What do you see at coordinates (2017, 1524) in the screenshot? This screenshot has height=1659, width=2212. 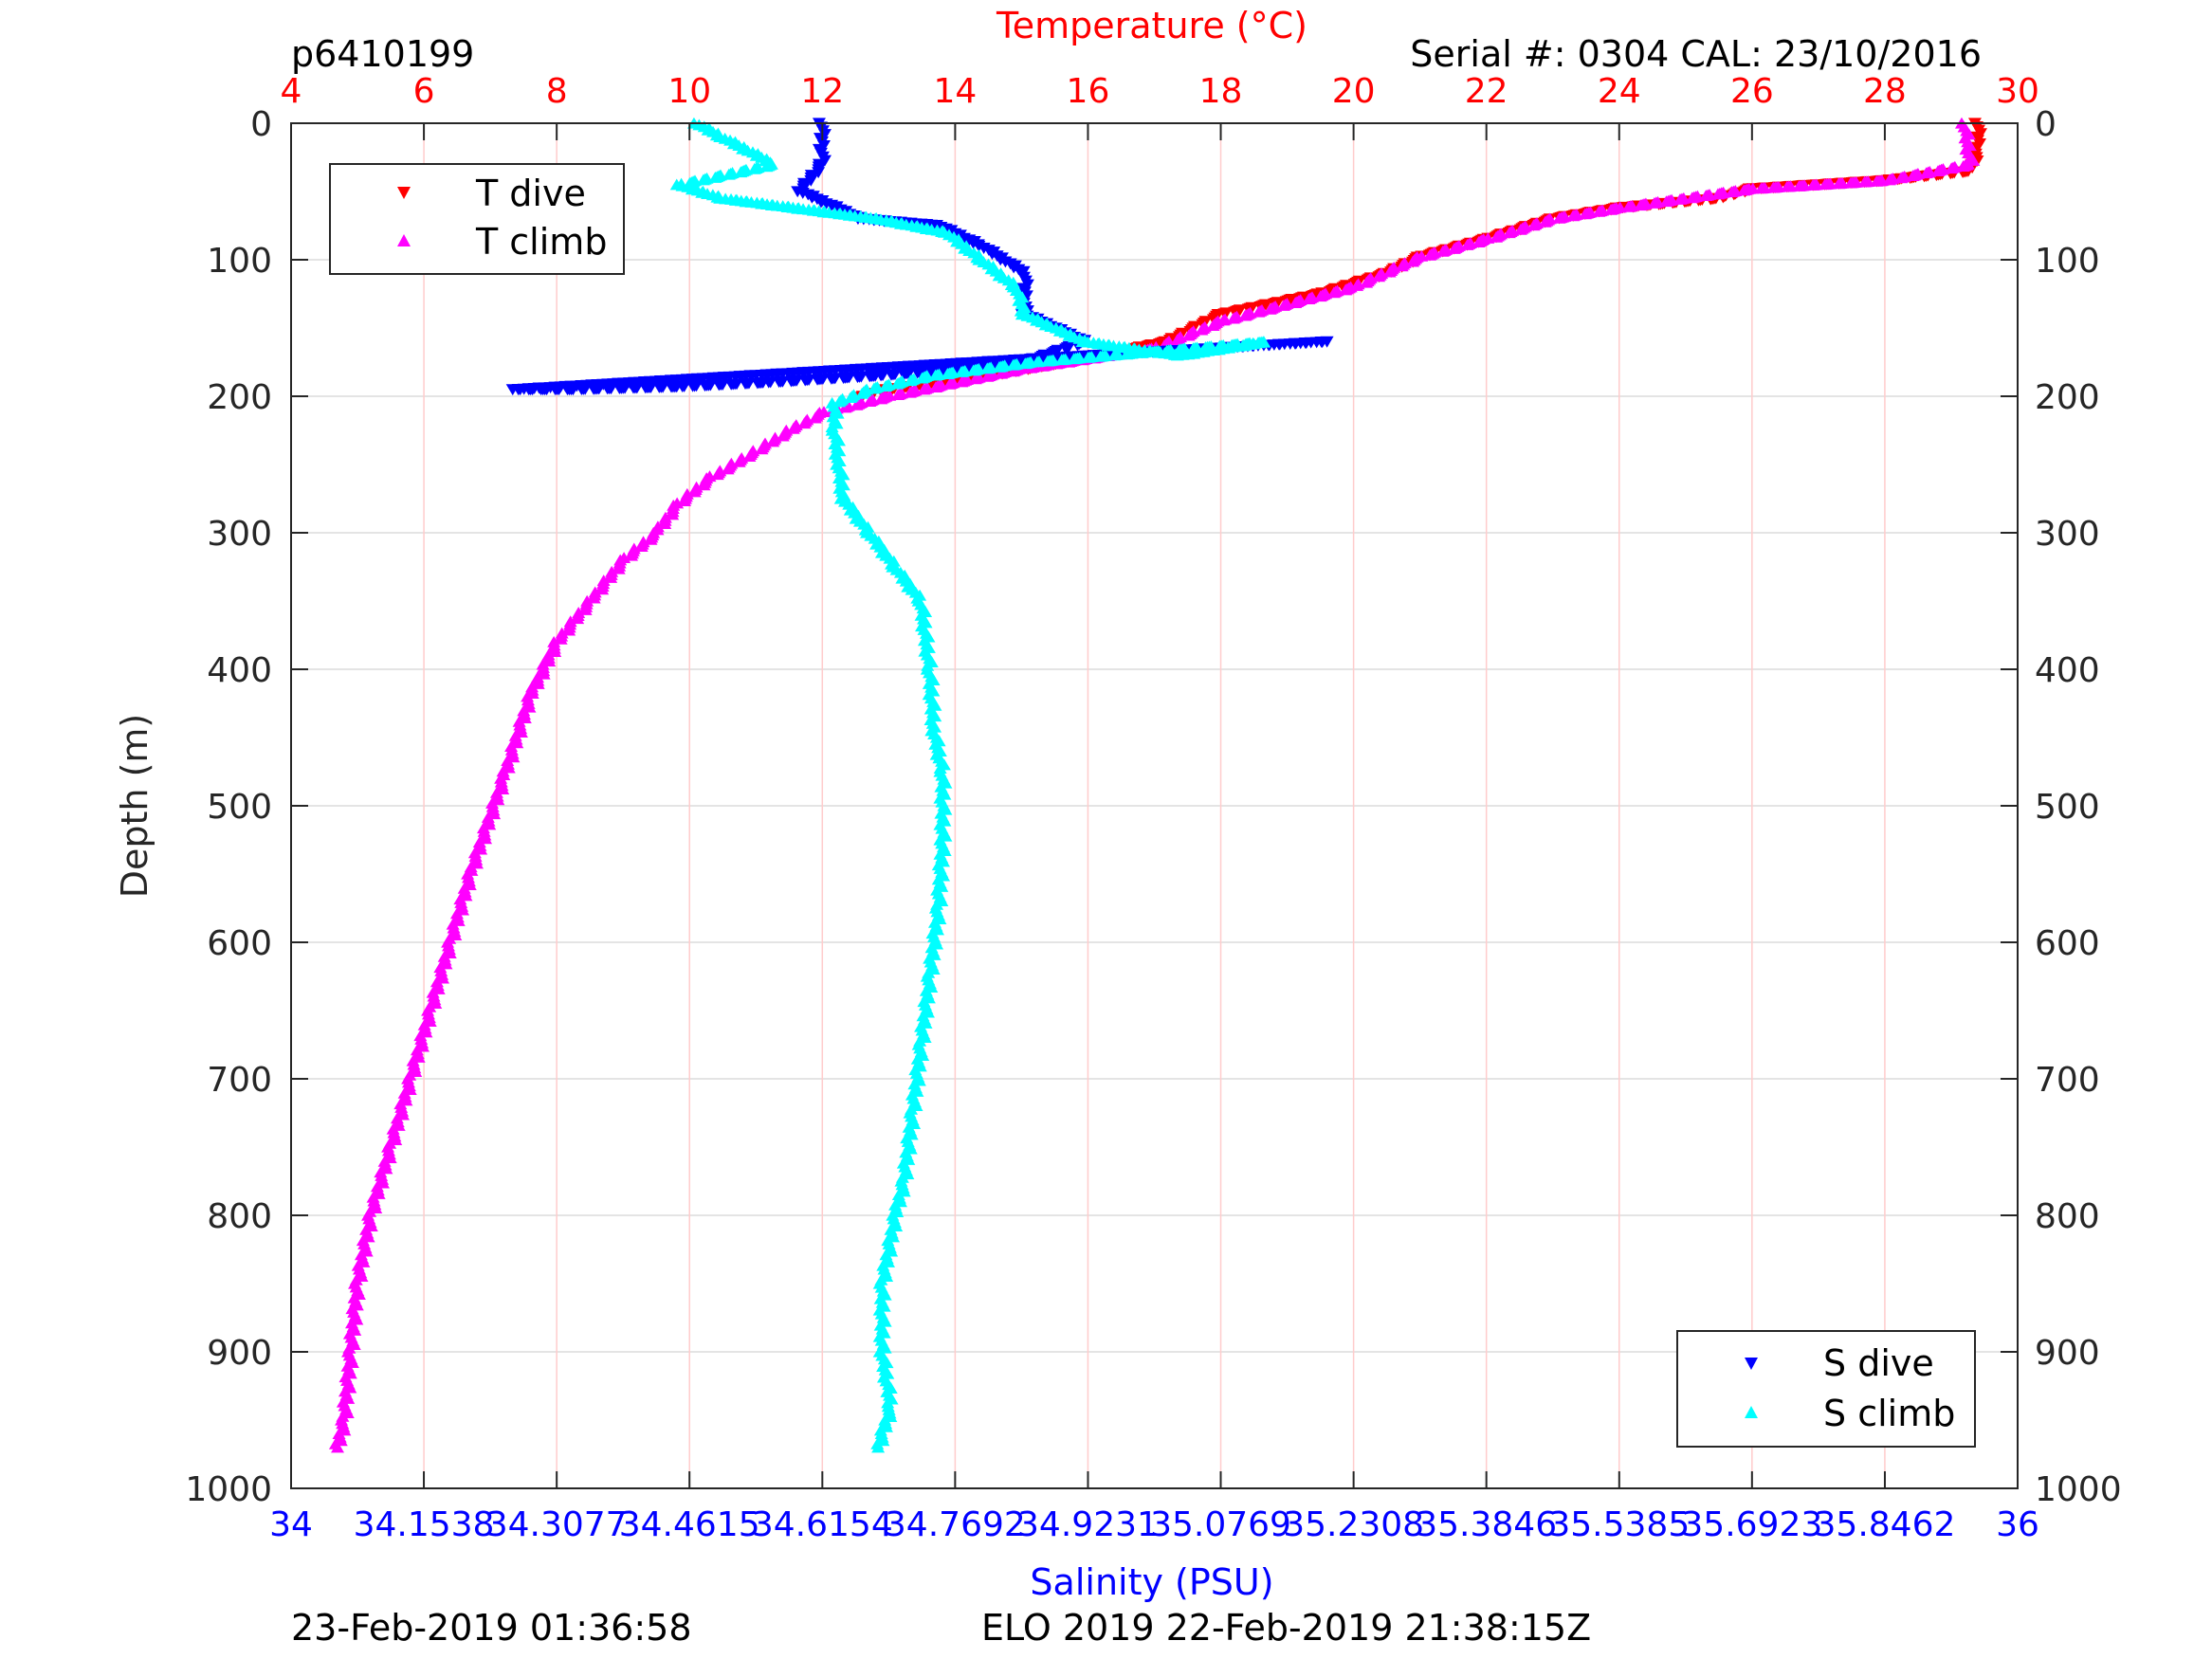 I see `salinity-tick-label: 36` at bounding box center [2017, 1524].